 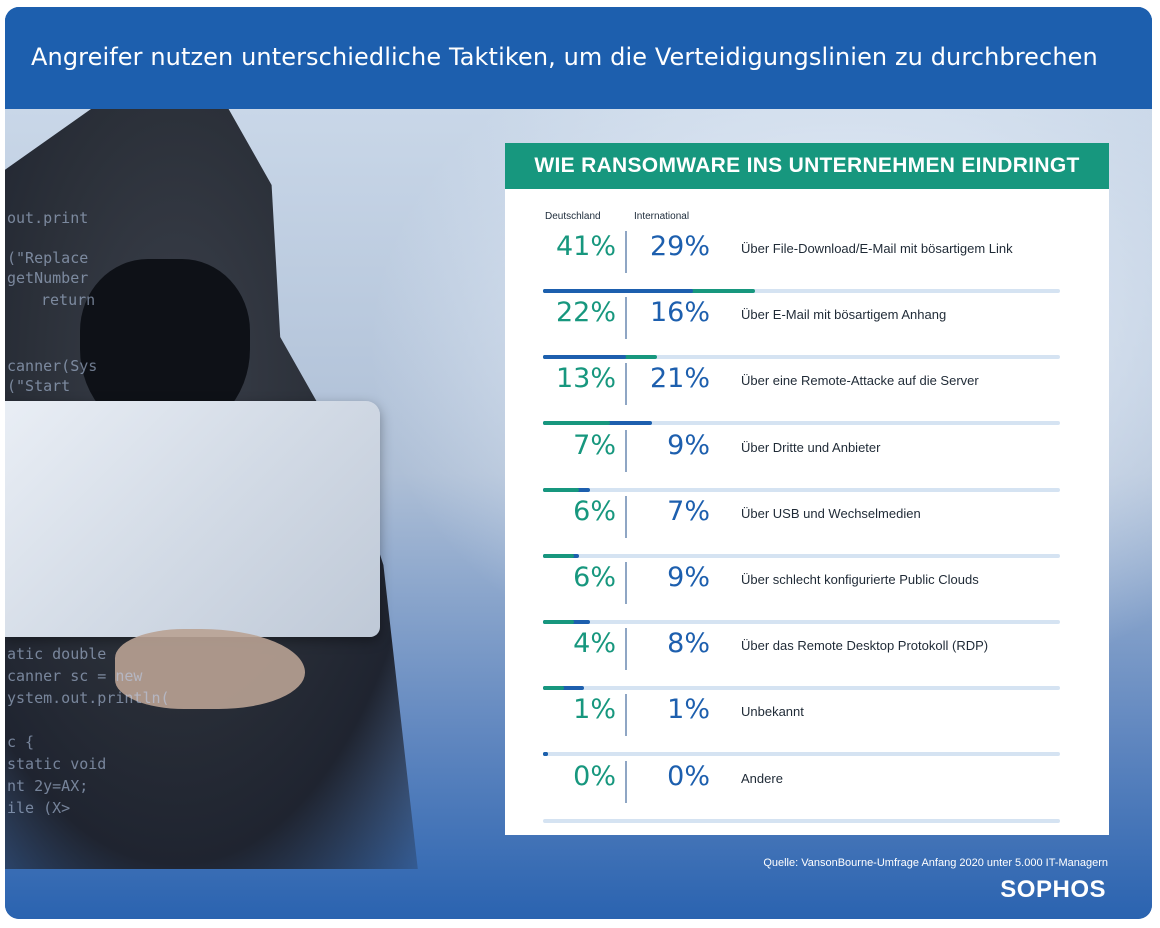 What do you see at coordinates (688, 776) in the screenshot?
I see `value-label-international: 0%` at bounding box center [688, 776].